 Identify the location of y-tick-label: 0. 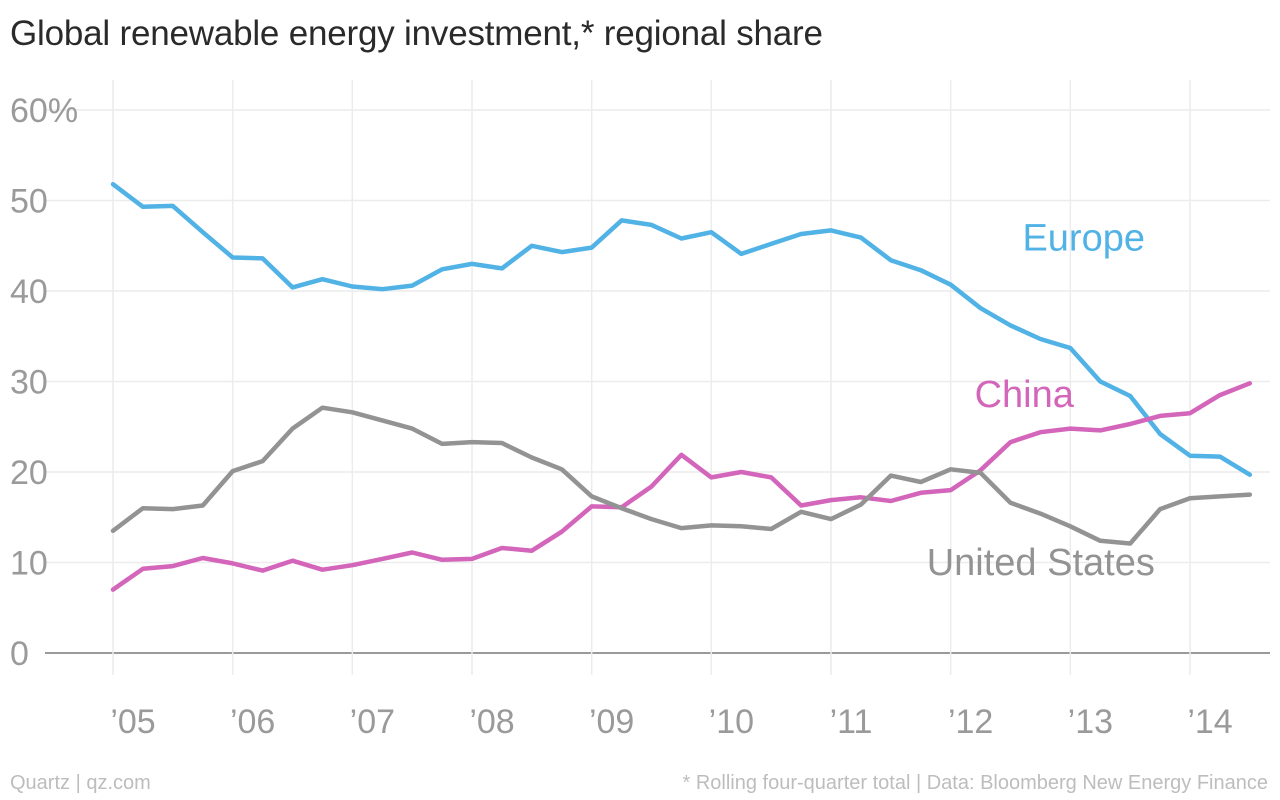
(19, 654).